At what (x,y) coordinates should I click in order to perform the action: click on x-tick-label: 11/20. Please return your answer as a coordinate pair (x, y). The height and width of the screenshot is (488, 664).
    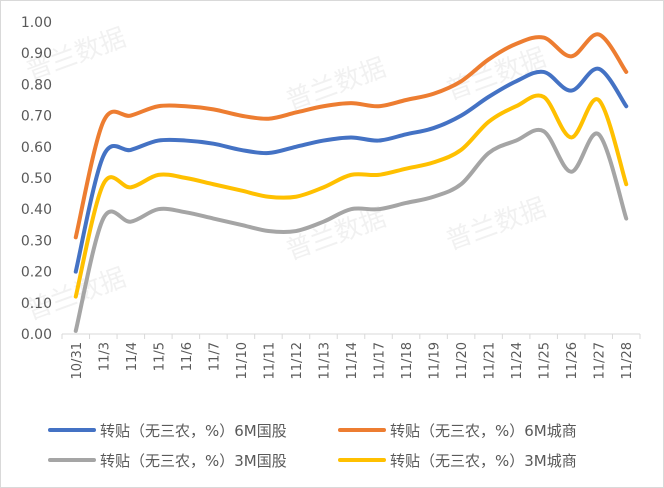
    Looking at the image, I should click on (462, 360).